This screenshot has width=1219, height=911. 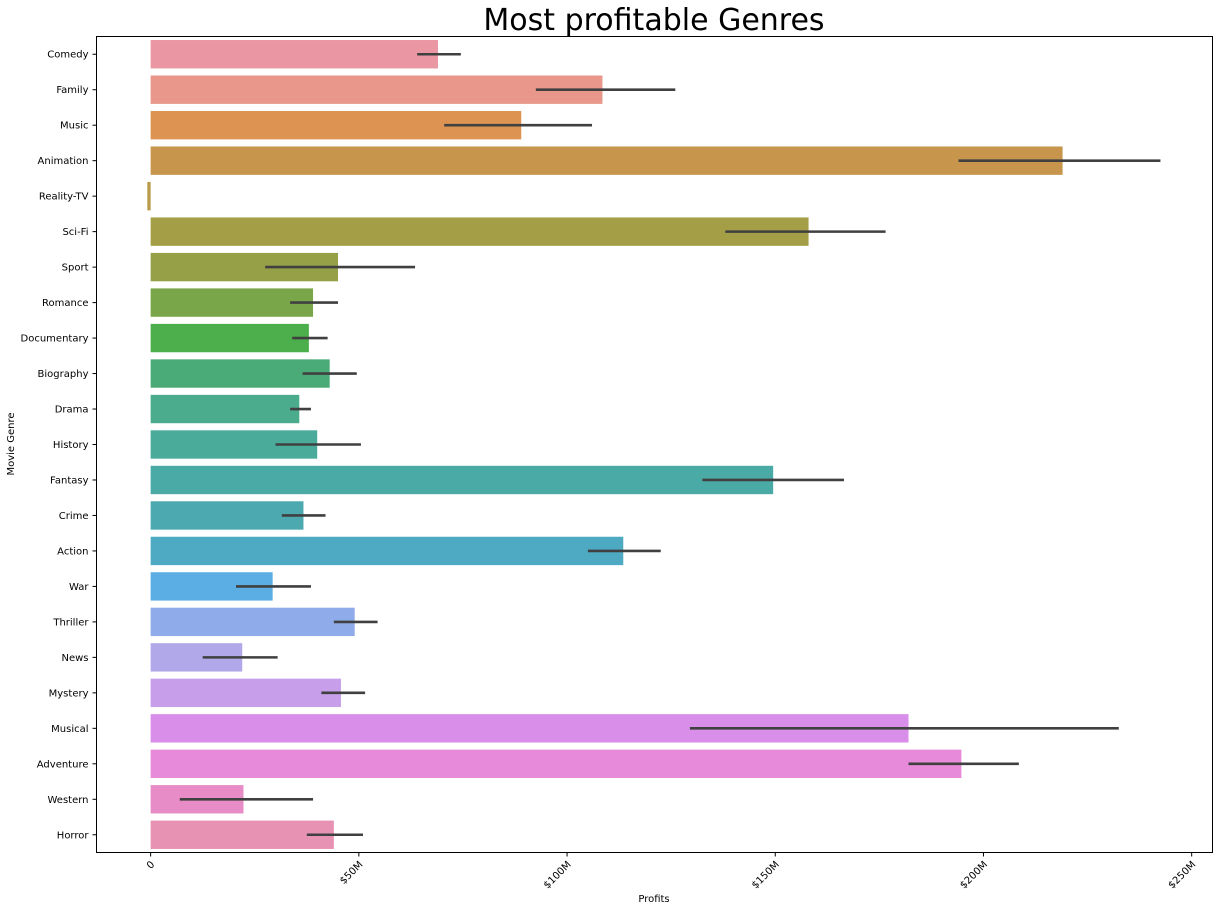 I want to click on chart-title: Most profitable Genres, so click(x=653, y=20).